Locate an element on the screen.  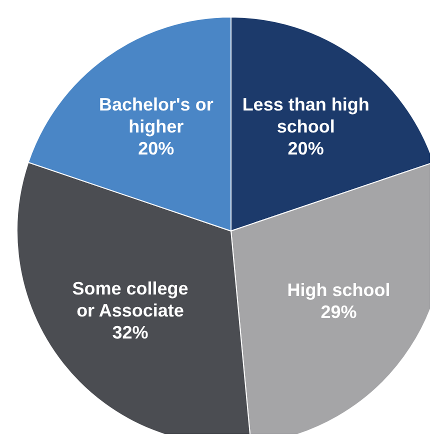
slice-label: High school is located at coordinates (338, 290).